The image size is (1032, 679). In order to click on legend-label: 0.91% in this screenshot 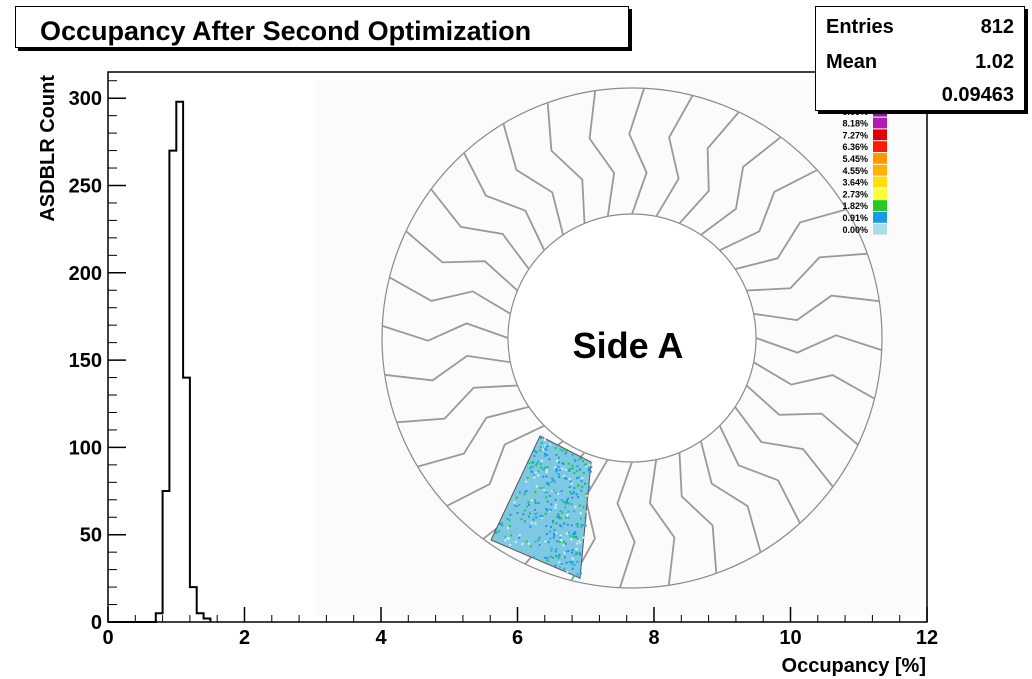, I will do `click(855, 218)`.